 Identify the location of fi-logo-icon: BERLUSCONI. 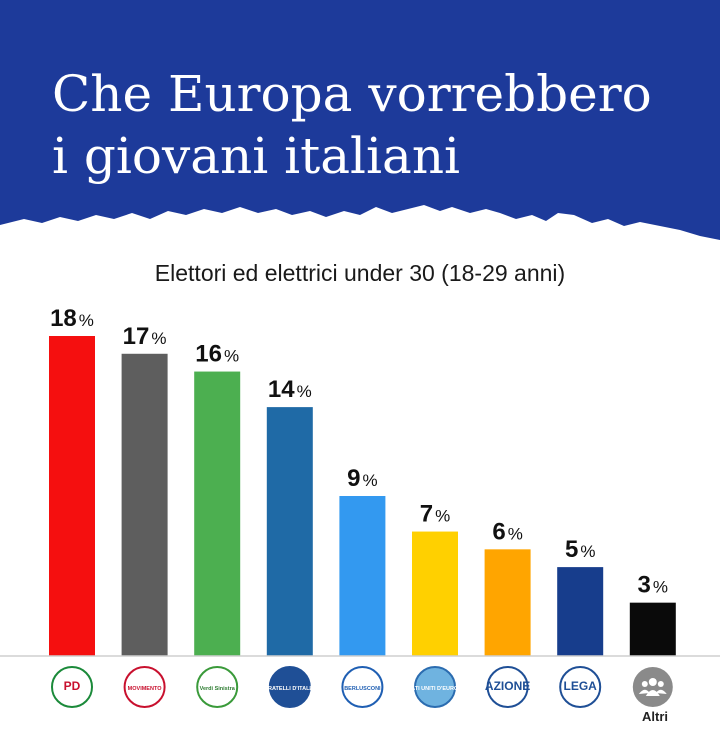
(362, 687).